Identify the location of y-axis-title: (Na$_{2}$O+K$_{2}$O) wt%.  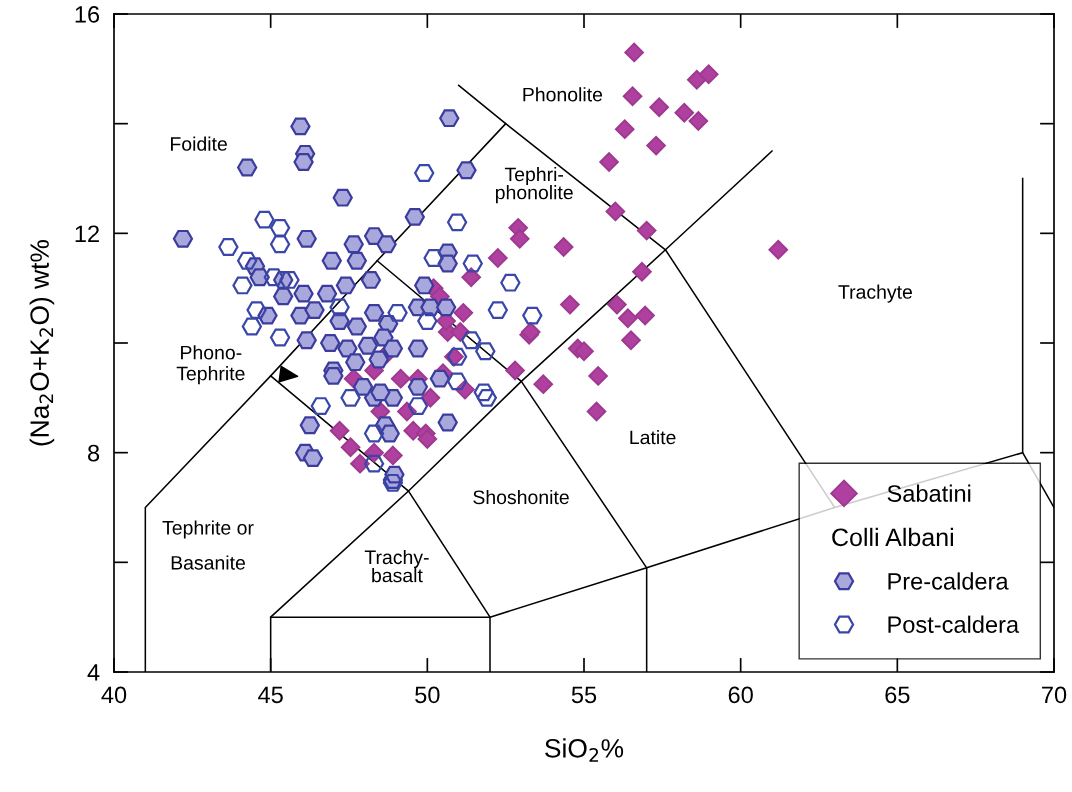
(42, 343).